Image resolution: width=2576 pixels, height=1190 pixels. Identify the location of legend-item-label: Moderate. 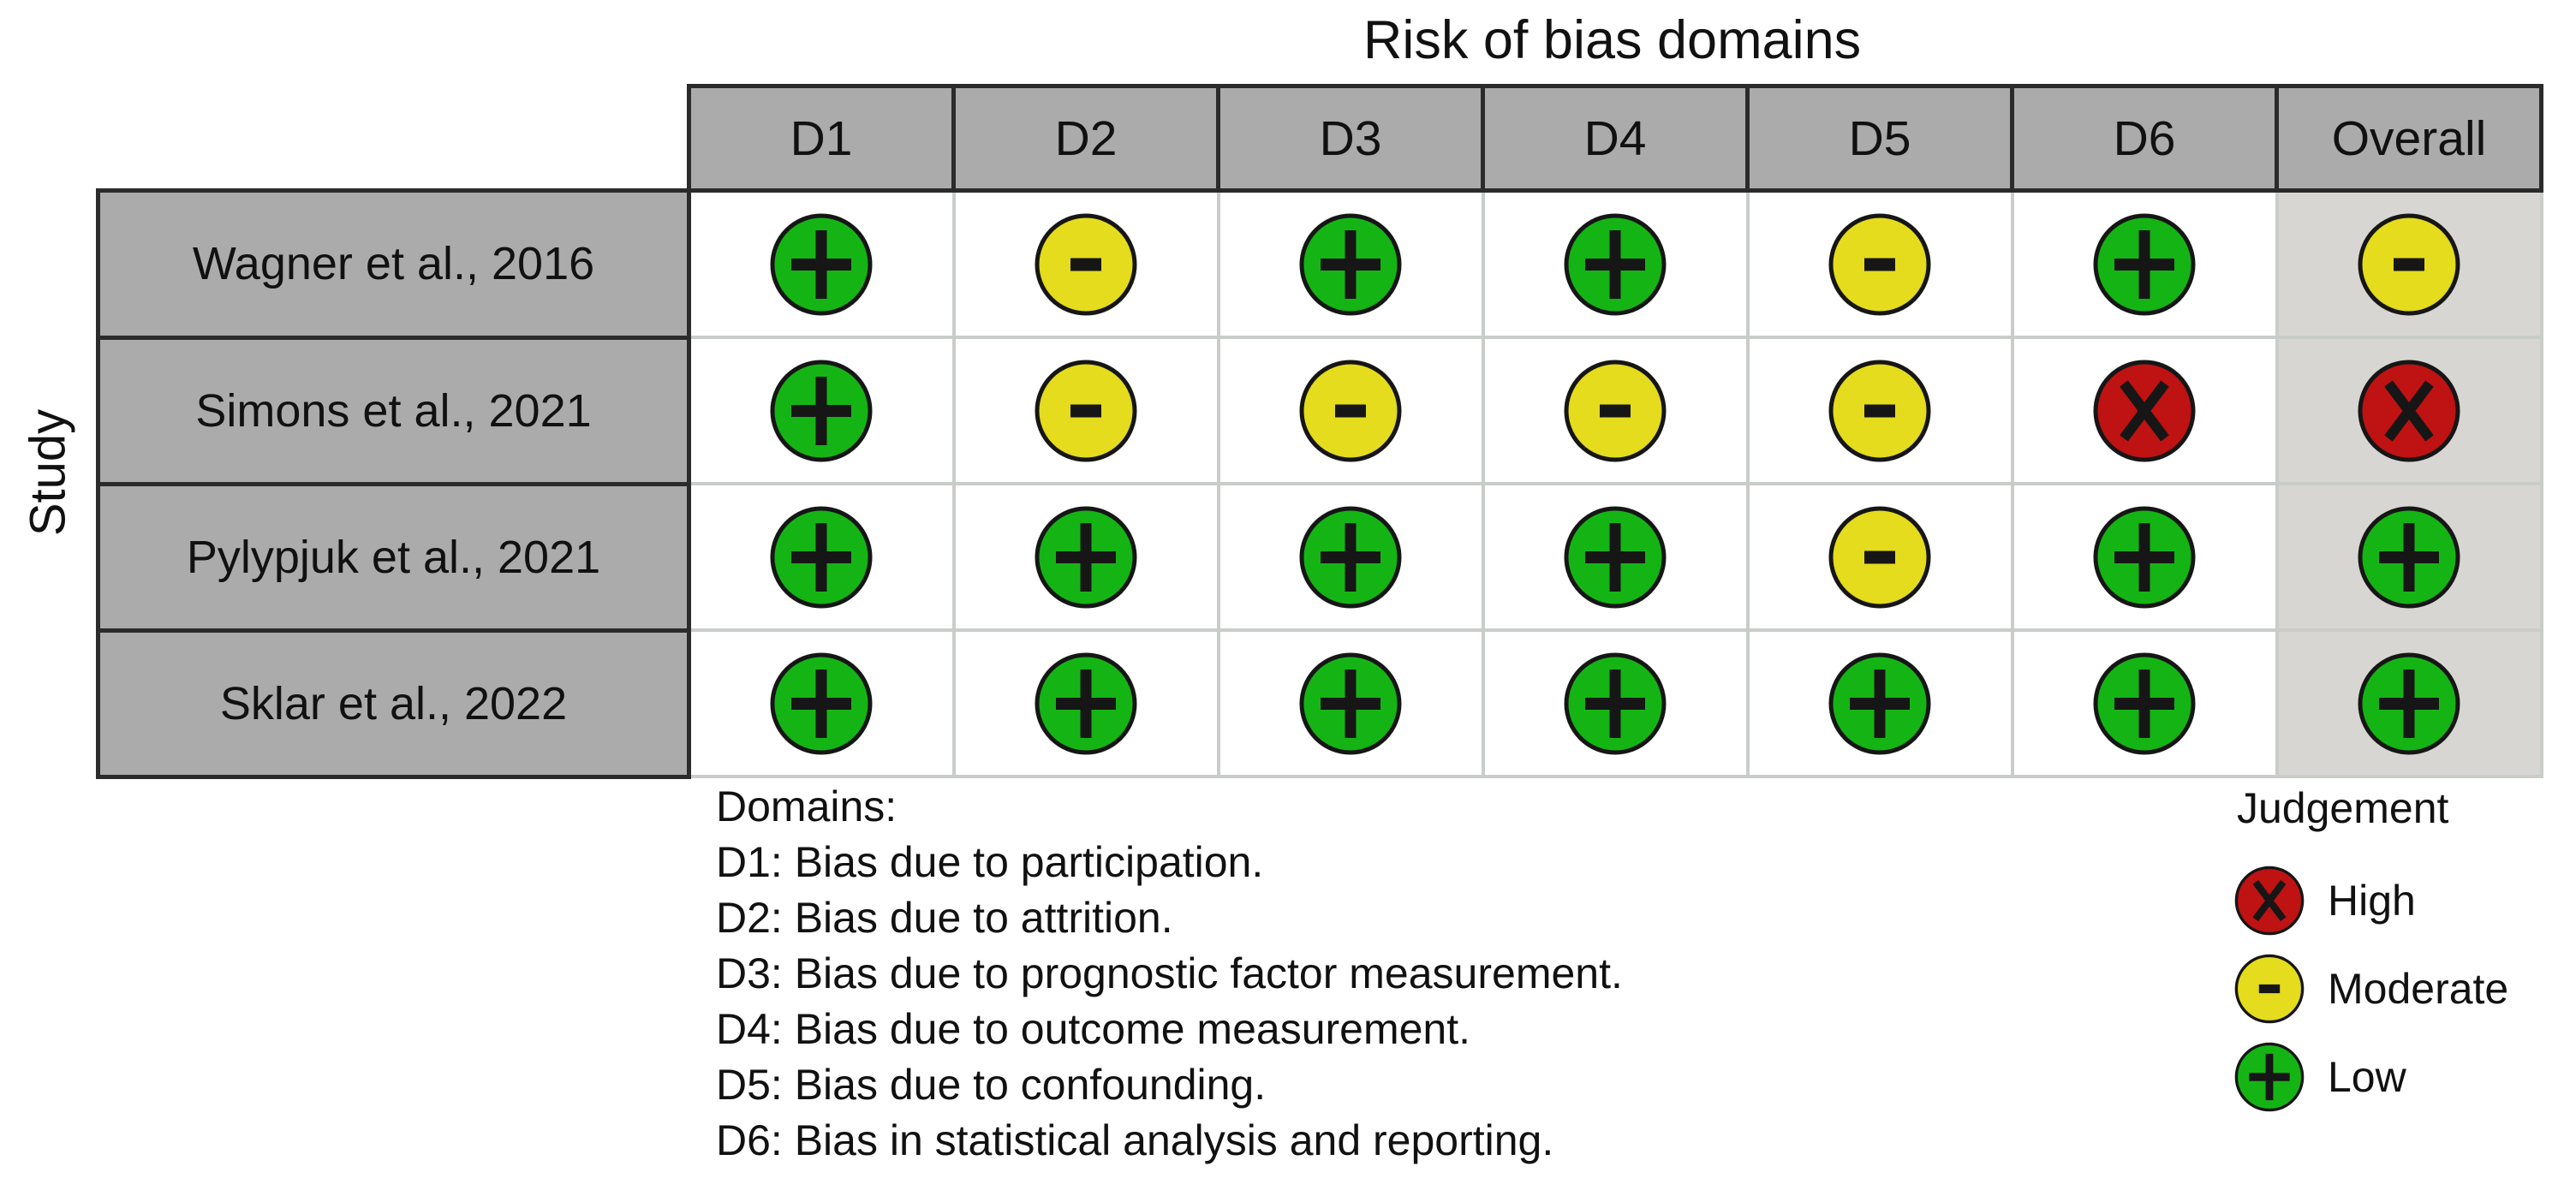
(2418, 989).